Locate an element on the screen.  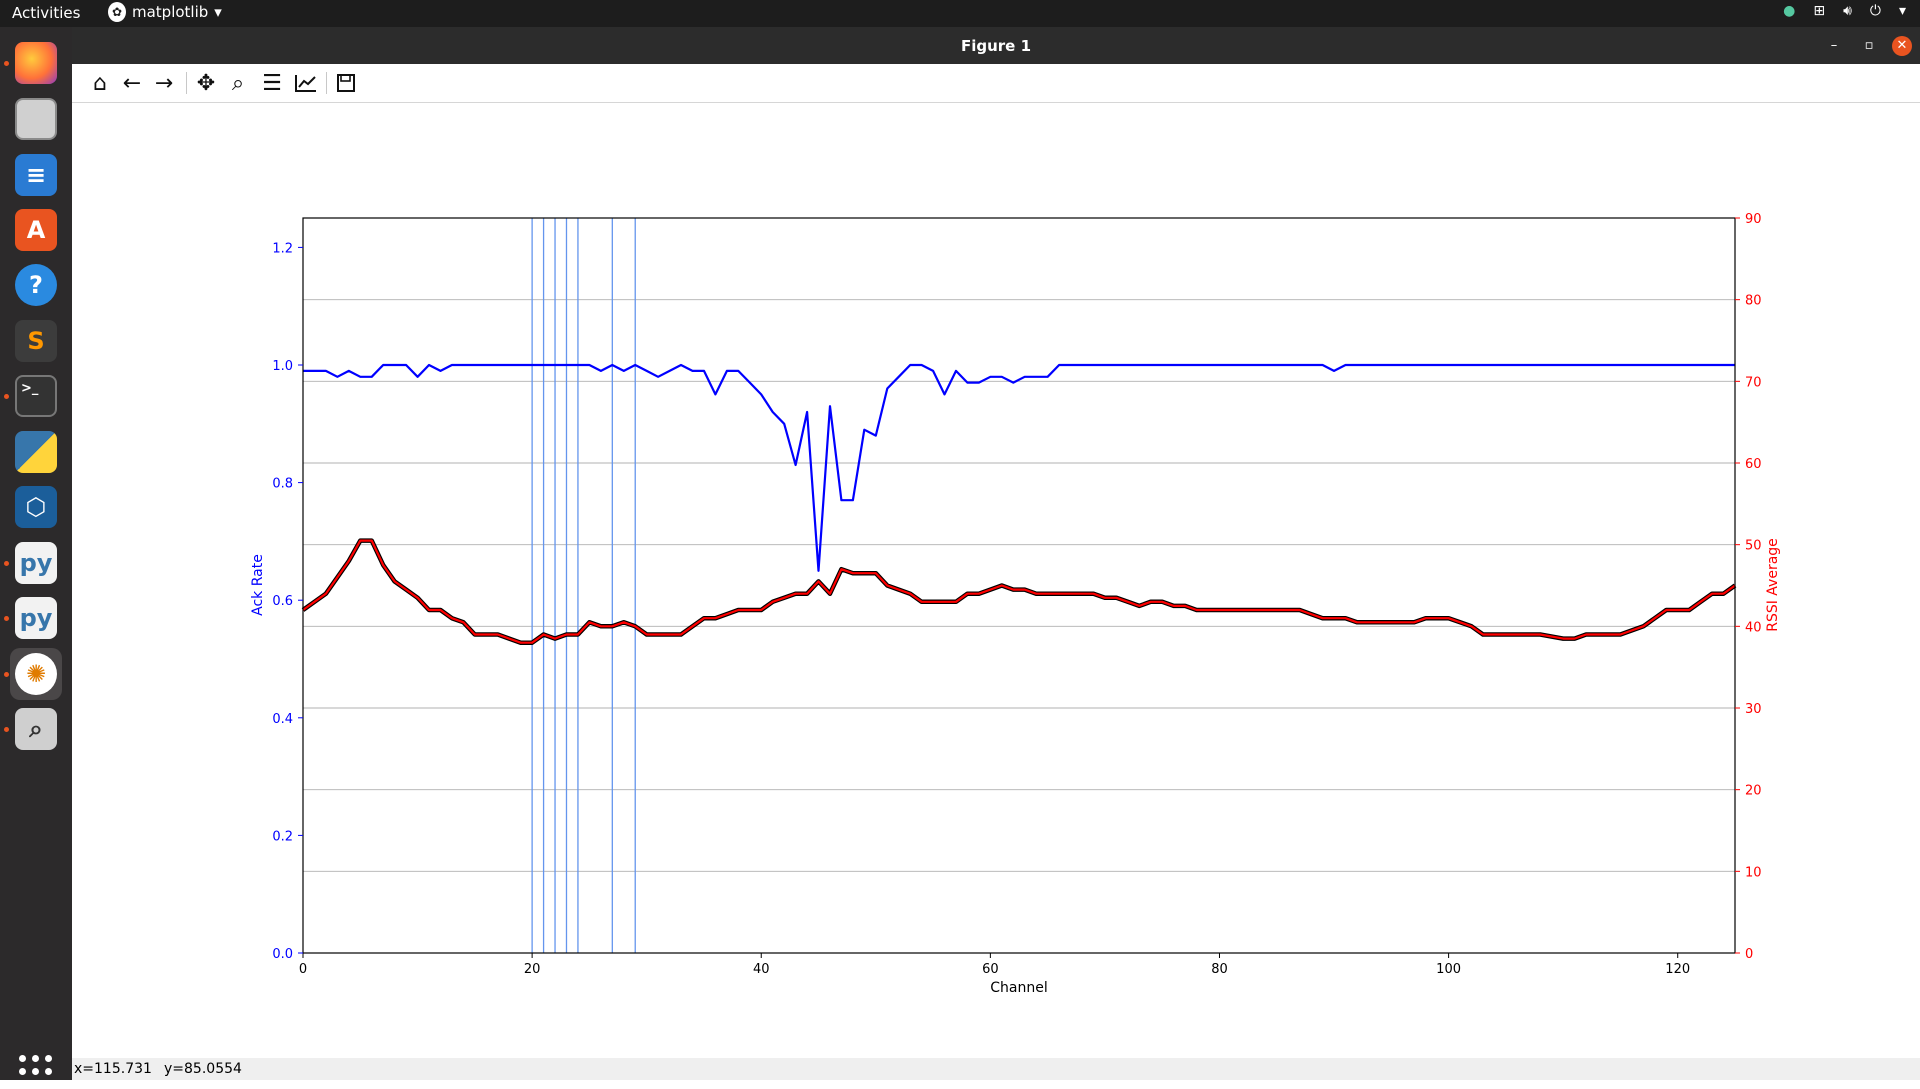
channel-markers is located at coordinates (583, 585).